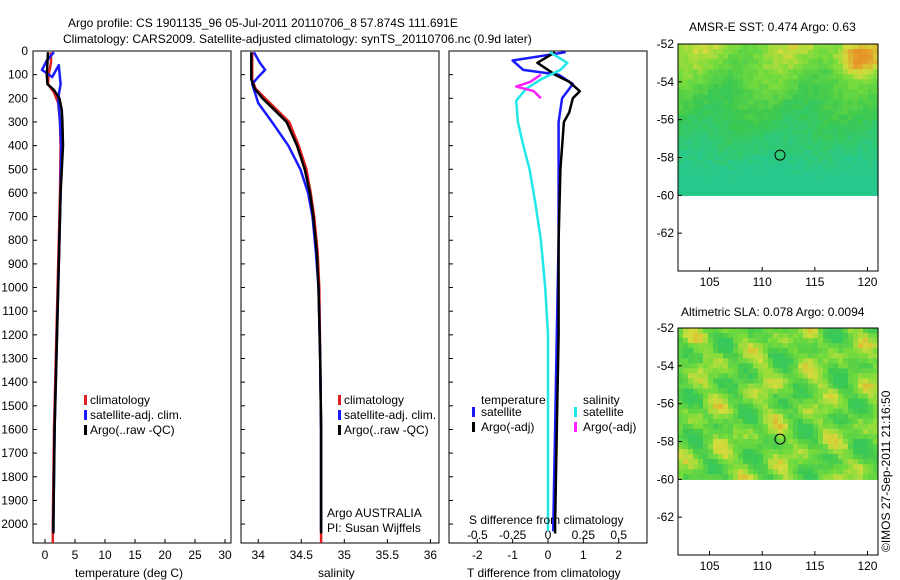 This screenshot has height=580, width=900. Describe the element at coordinates (501, 412) in the screenshot. I see `legend-label-t-satellite: satellite` at that location.